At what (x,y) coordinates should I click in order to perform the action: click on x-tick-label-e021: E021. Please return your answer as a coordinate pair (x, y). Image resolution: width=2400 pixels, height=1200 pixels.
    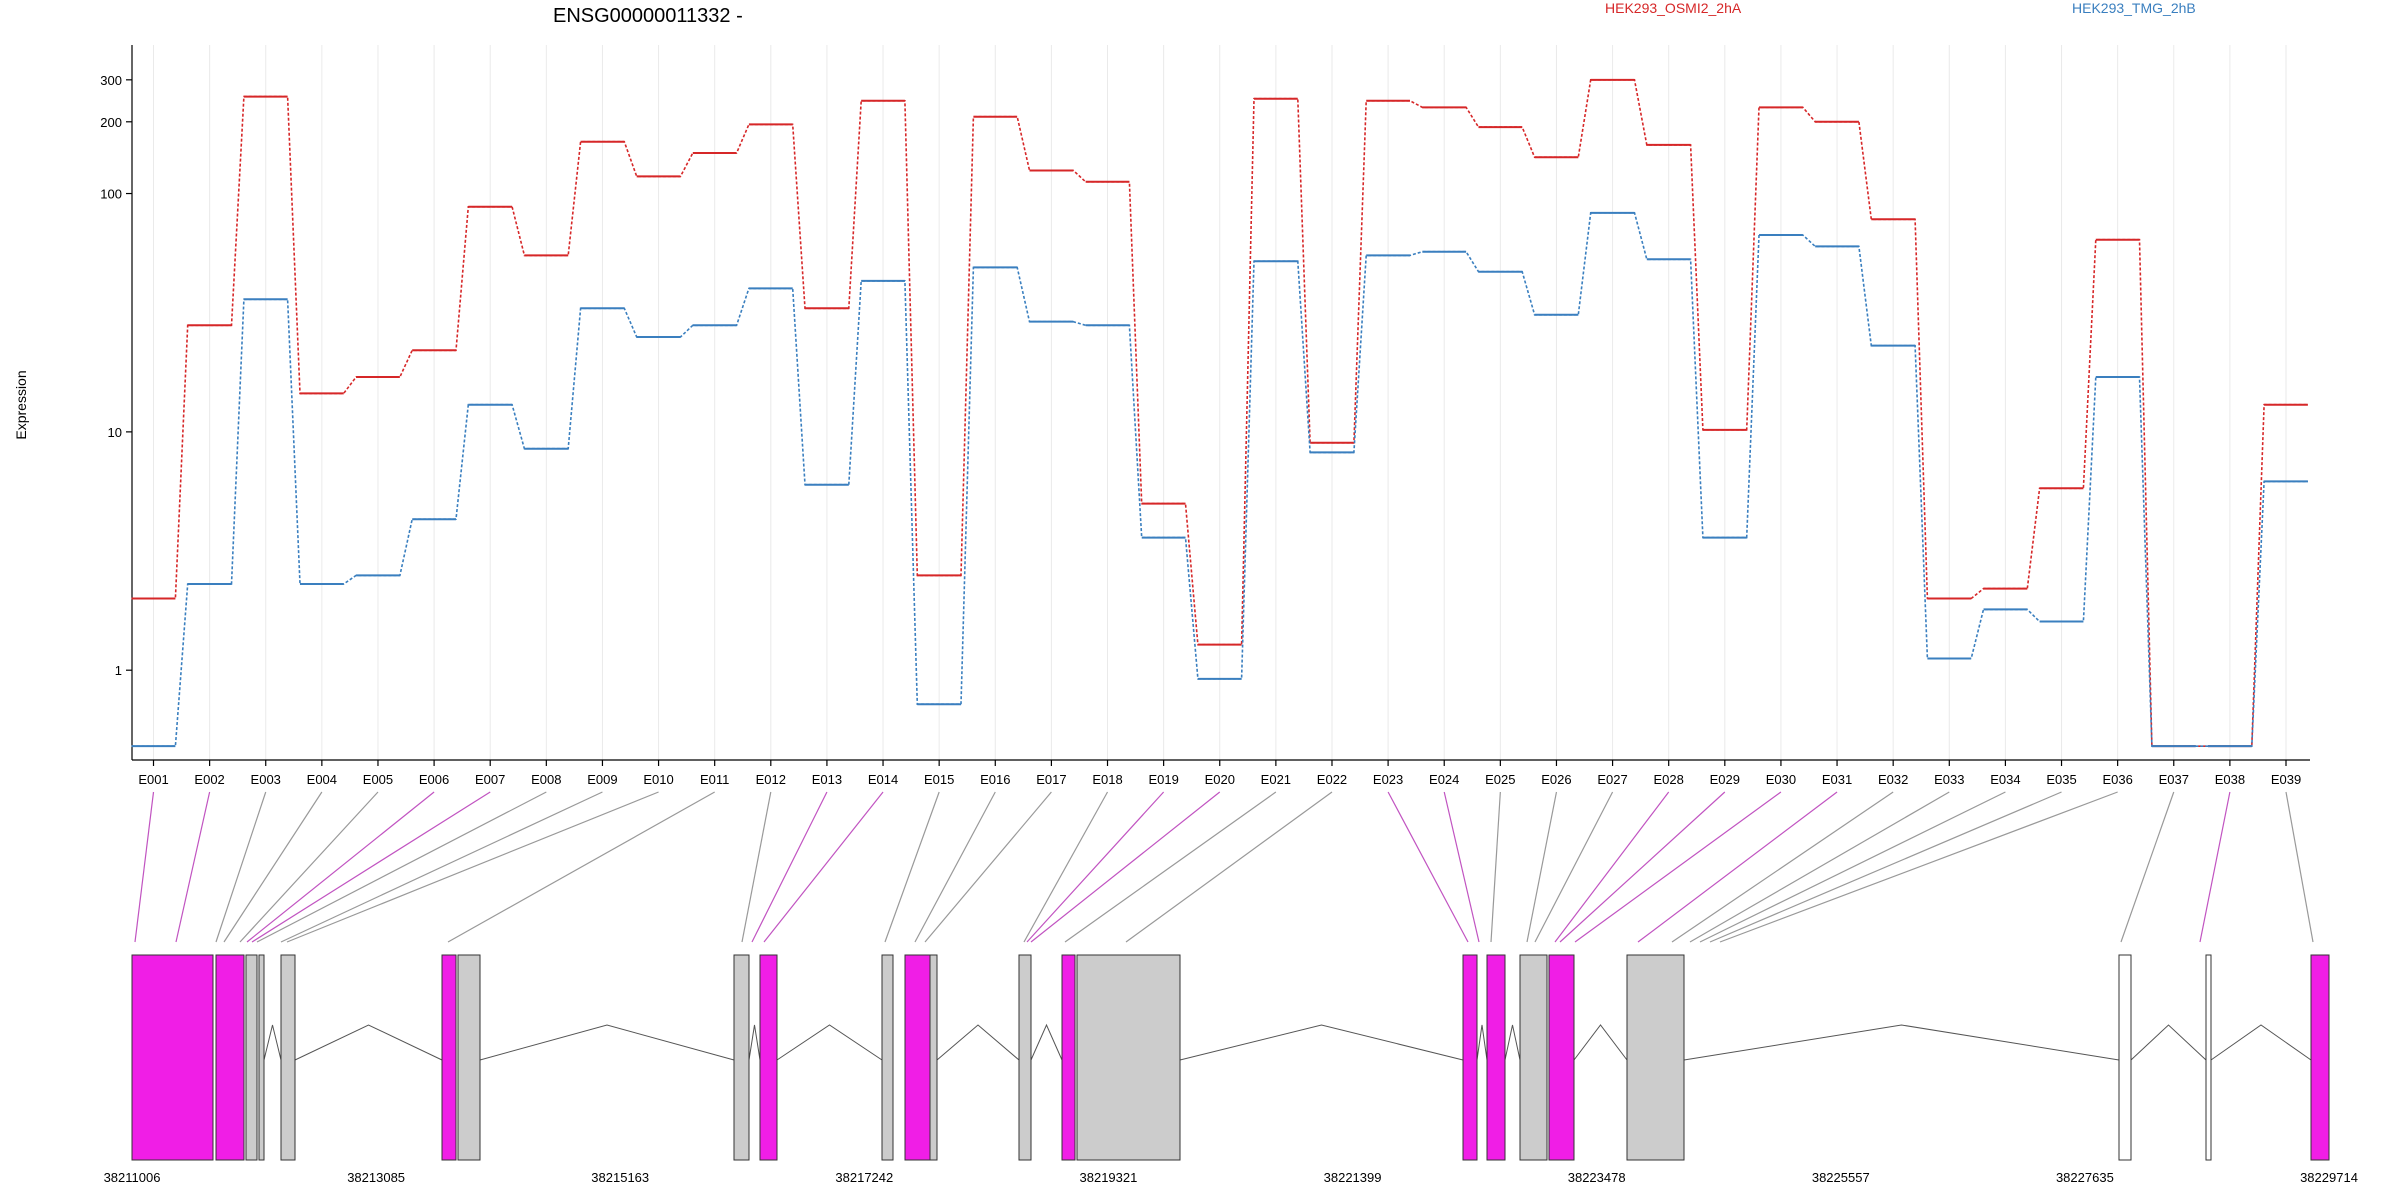
    Looking at the image, I should click on (1276, 779).